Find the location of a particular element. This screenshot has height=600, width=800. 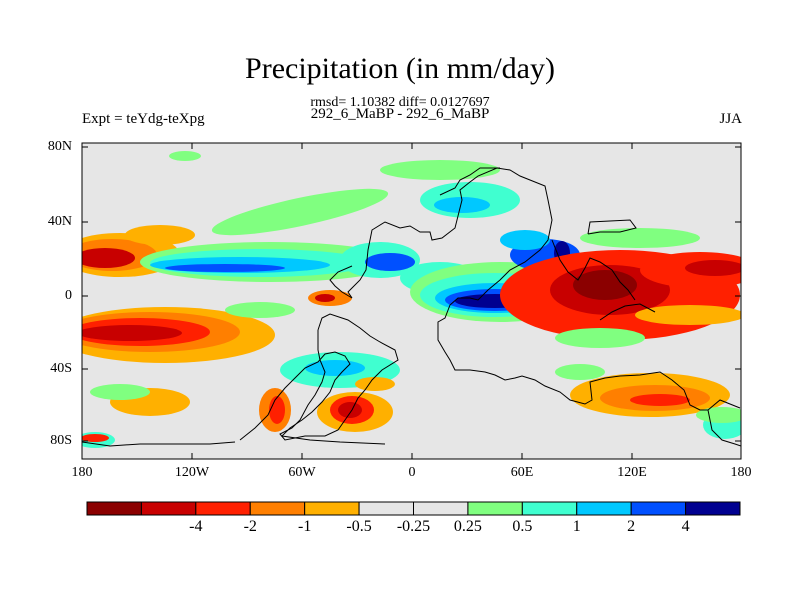

coastline-central-america is located at coordinates (341, 282).